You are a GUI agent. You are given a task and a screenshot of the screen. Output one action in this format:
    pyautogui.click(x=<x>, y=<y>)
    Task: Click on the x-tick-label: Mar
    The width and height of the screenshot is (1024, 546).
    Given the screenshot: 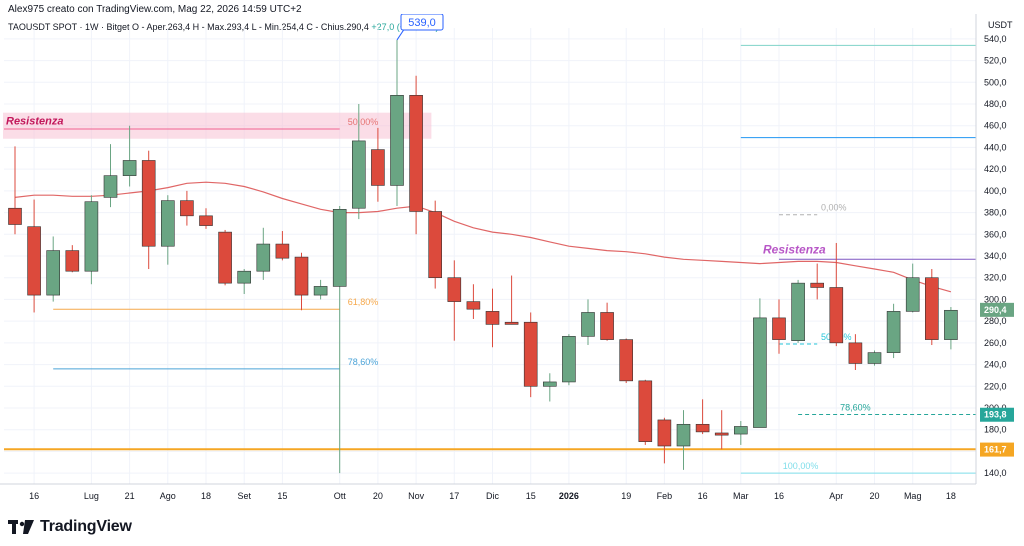 What is the action you would take?
    pyautogui.click(x=741, y=496)
    